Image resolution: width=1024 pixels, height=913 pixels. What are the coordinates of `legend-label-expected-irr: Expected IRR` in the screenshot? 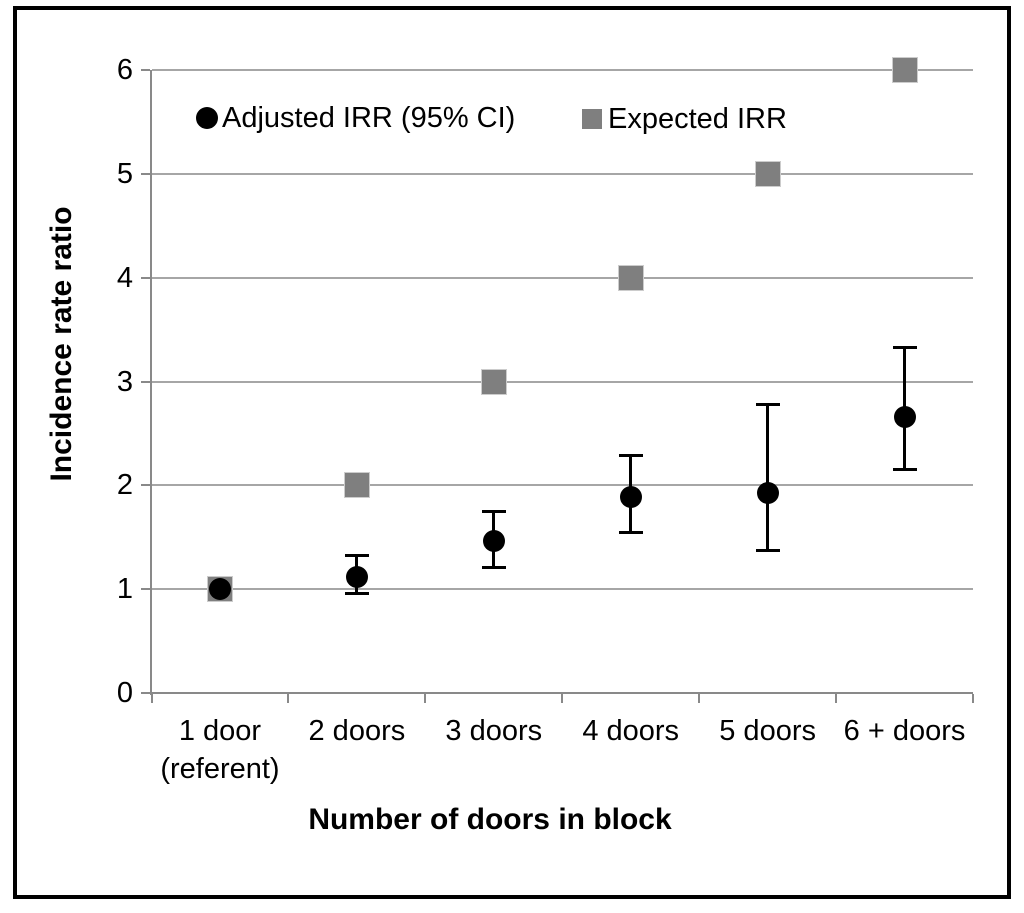 It's located at (697, 118).